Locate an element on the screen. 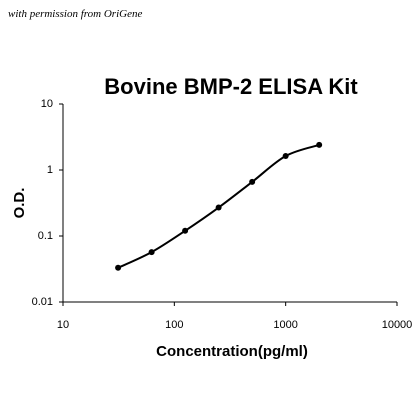 The width and height of the screenshot is (420, 420). x-tick-label: 10000 is located at coordinates (397, 325).